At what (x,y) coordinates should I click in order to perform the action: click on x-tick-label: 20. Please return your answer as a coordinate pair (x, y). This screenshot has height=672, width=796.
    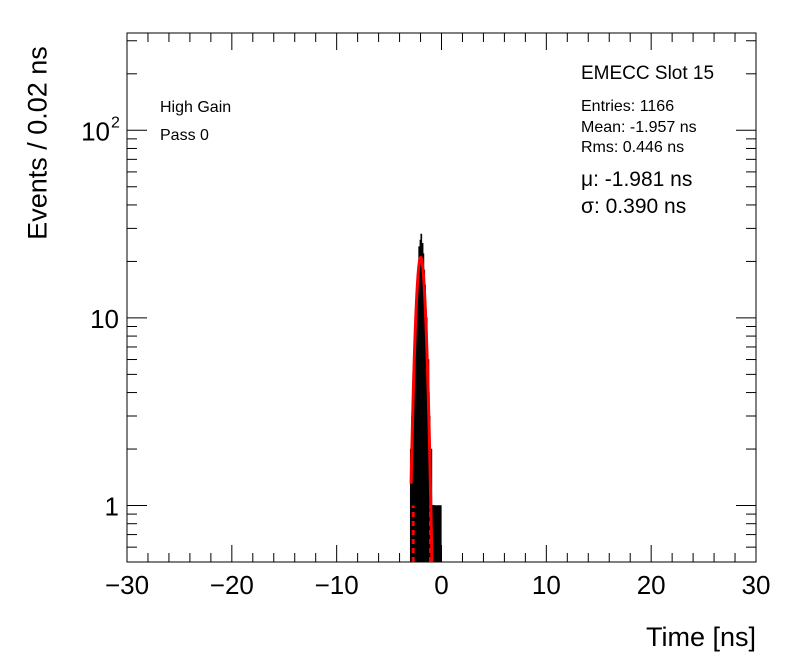
    Looking at the image, I should click on (651, 585).